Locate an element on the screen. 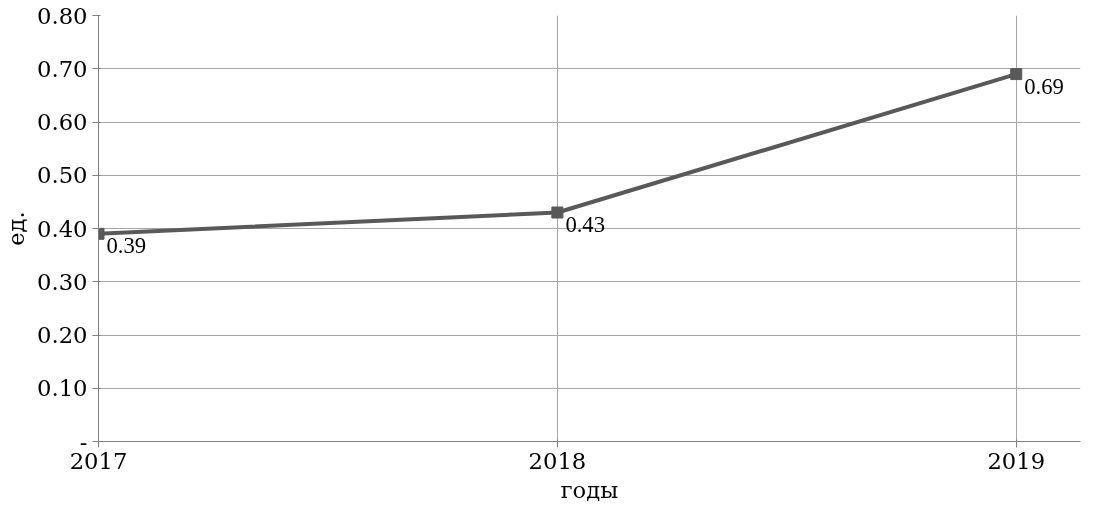  y-tick-label: 0.60 is located at coordinates (62, 122).